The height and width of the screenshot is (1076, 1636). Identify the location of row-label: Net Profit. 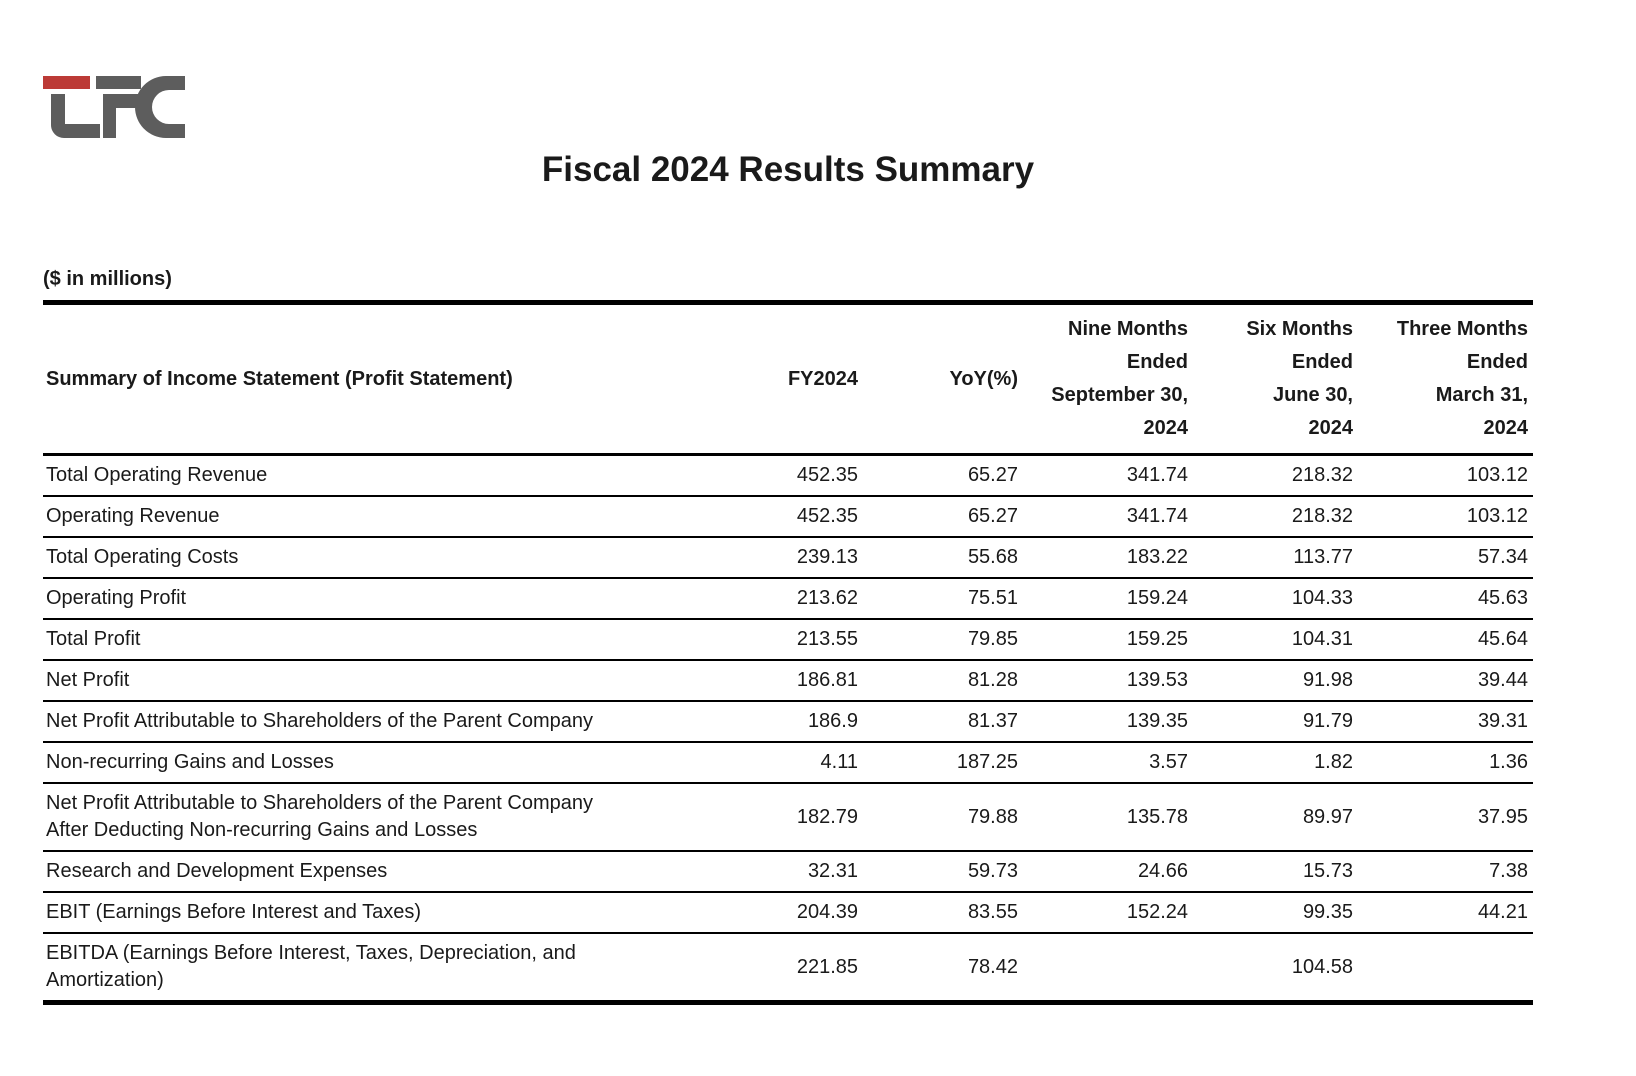
(363, 681).